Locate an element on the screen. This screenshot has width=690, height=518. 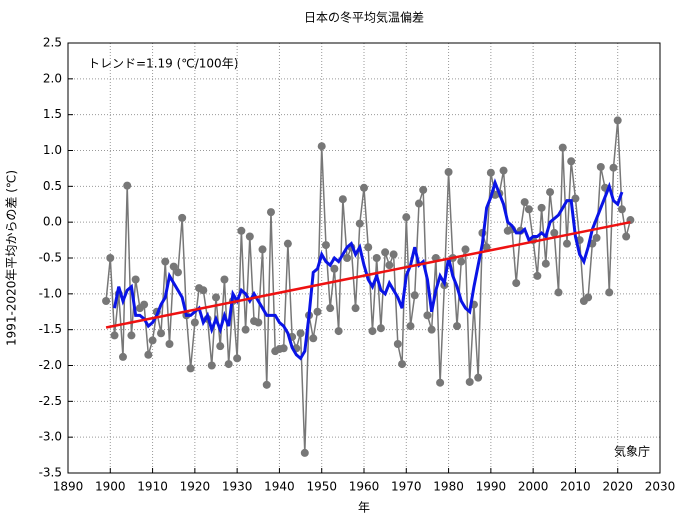
x-tick-label: 1990 is located at coordinates (491, 487).